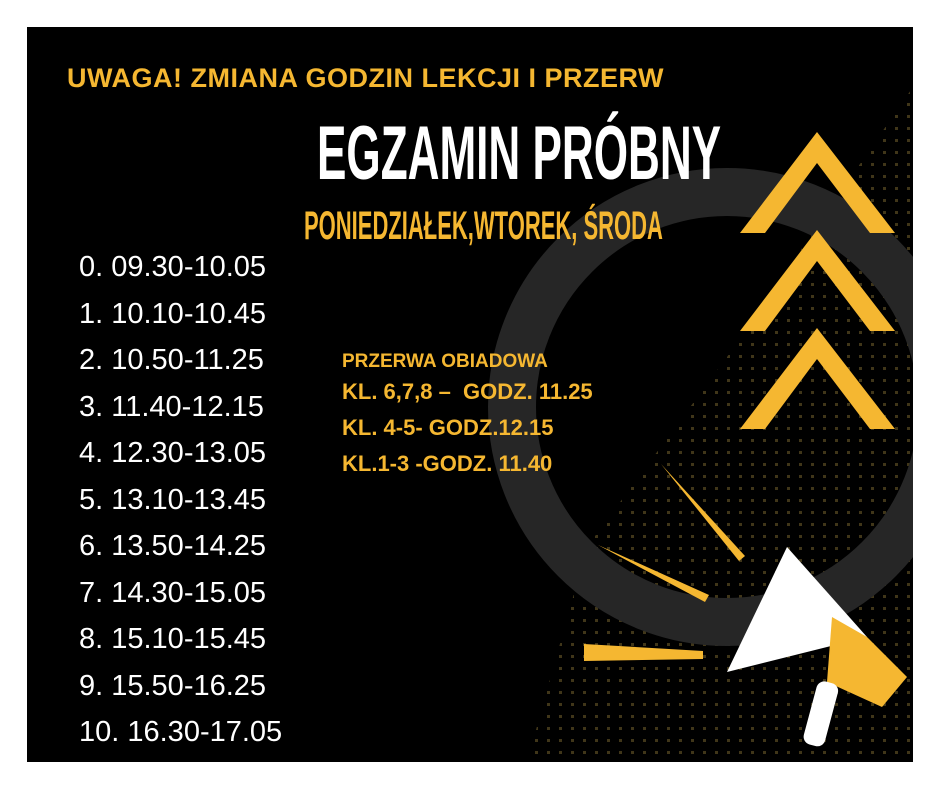 This screenshot has height=788, width=940. What do you see at coordinates (447, 463) in the screenshot?
I see `lunch-row: KL.1-3 -GODZ. 11.40` at bounding box center [447, 463].